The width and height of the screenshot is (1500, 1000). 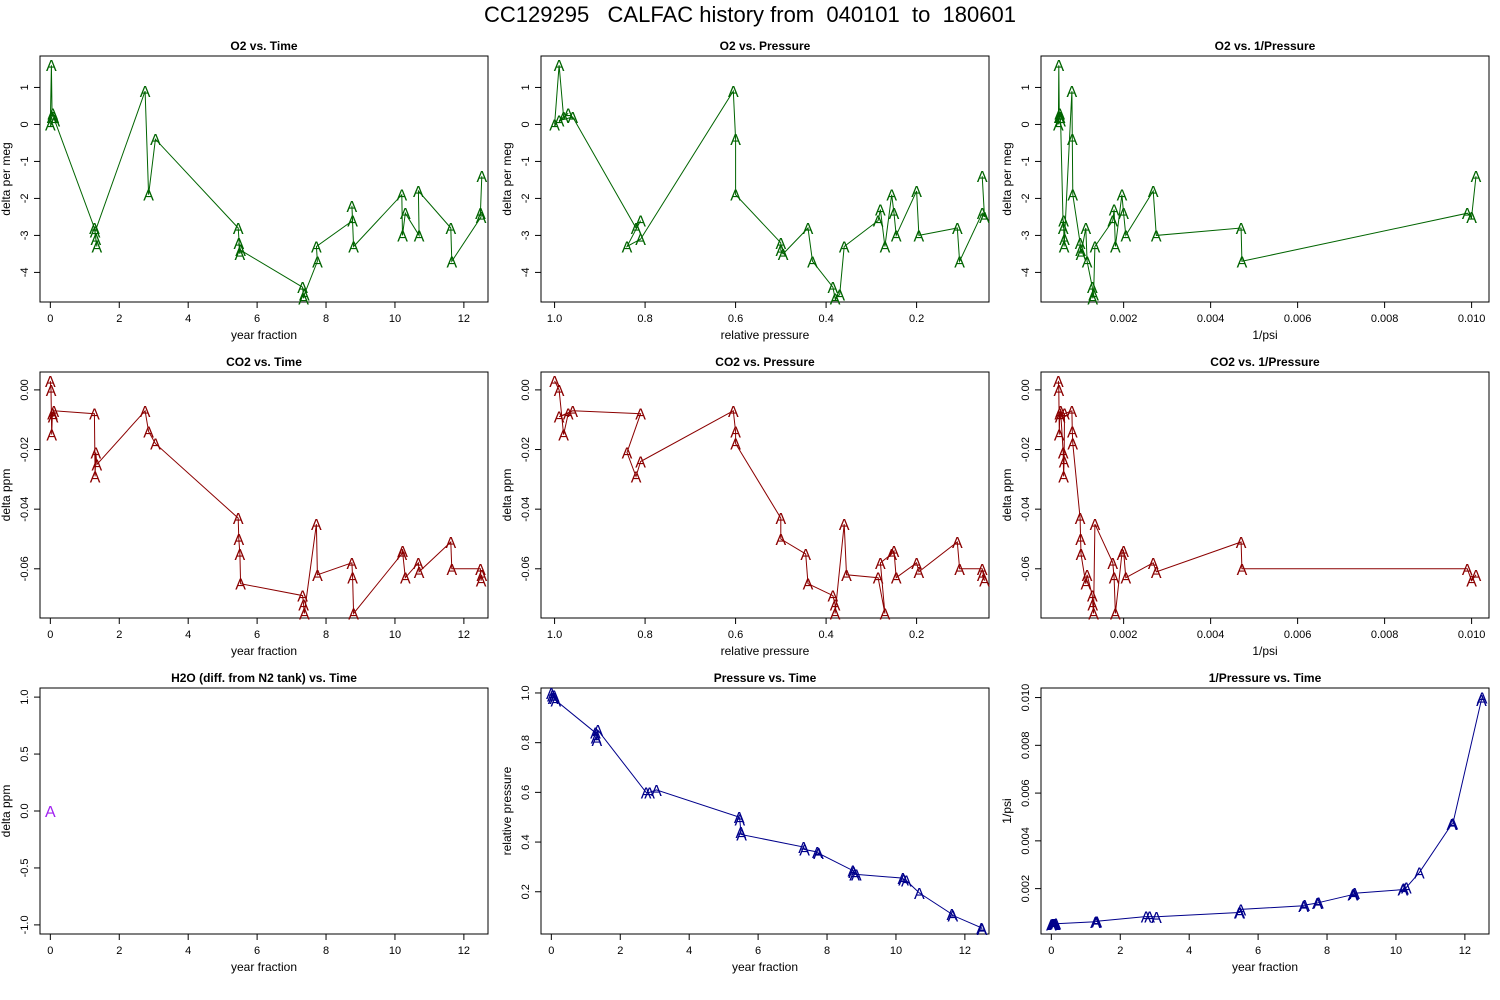 What do you see at coordinates (263, 46) in the screenshot?
I see `chart-title: O2 vs. Time` at bounding box center [263, 46].